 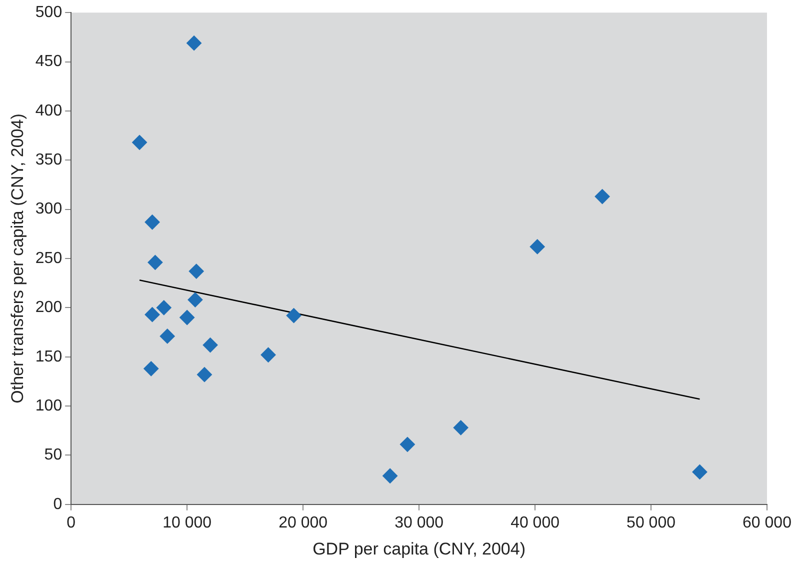 What do you see at coordinates (651, 523) in the screenshot?
I see `x-tick-label: 50 000` at bounding box center [651, 523].